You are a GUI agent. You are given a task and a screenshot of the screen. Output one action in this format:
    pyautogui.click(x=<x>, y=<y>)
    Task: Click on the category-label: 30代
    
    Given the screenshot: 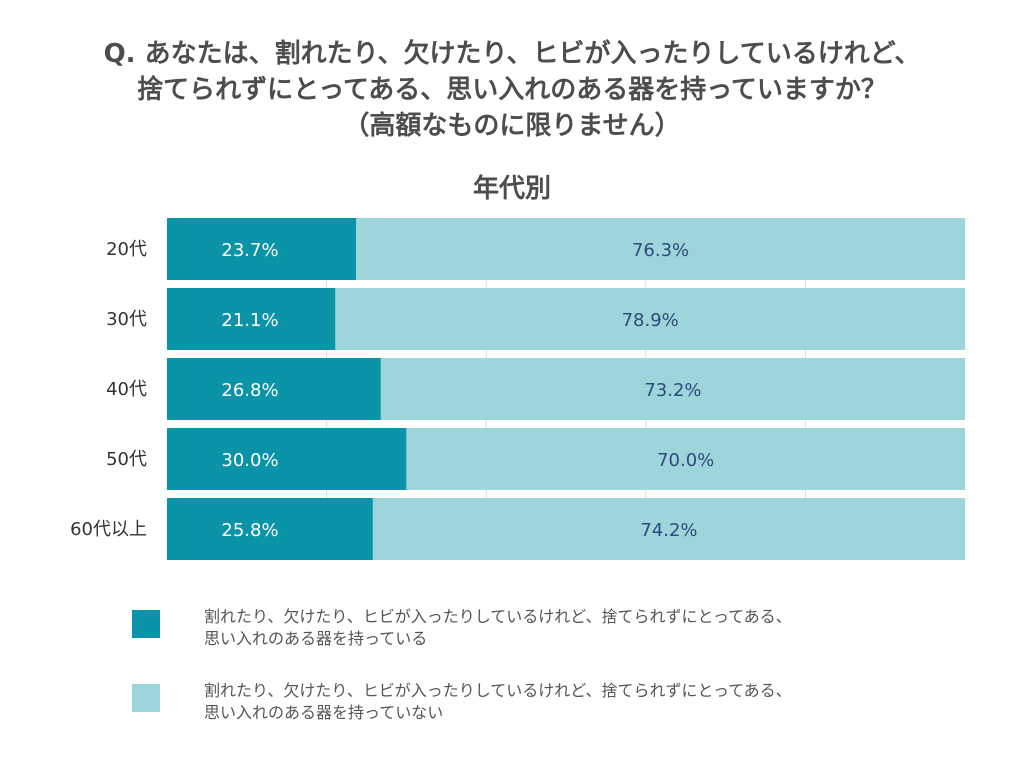 What is the action you would take?
    pyautogui.click(x=126, y=319)
    